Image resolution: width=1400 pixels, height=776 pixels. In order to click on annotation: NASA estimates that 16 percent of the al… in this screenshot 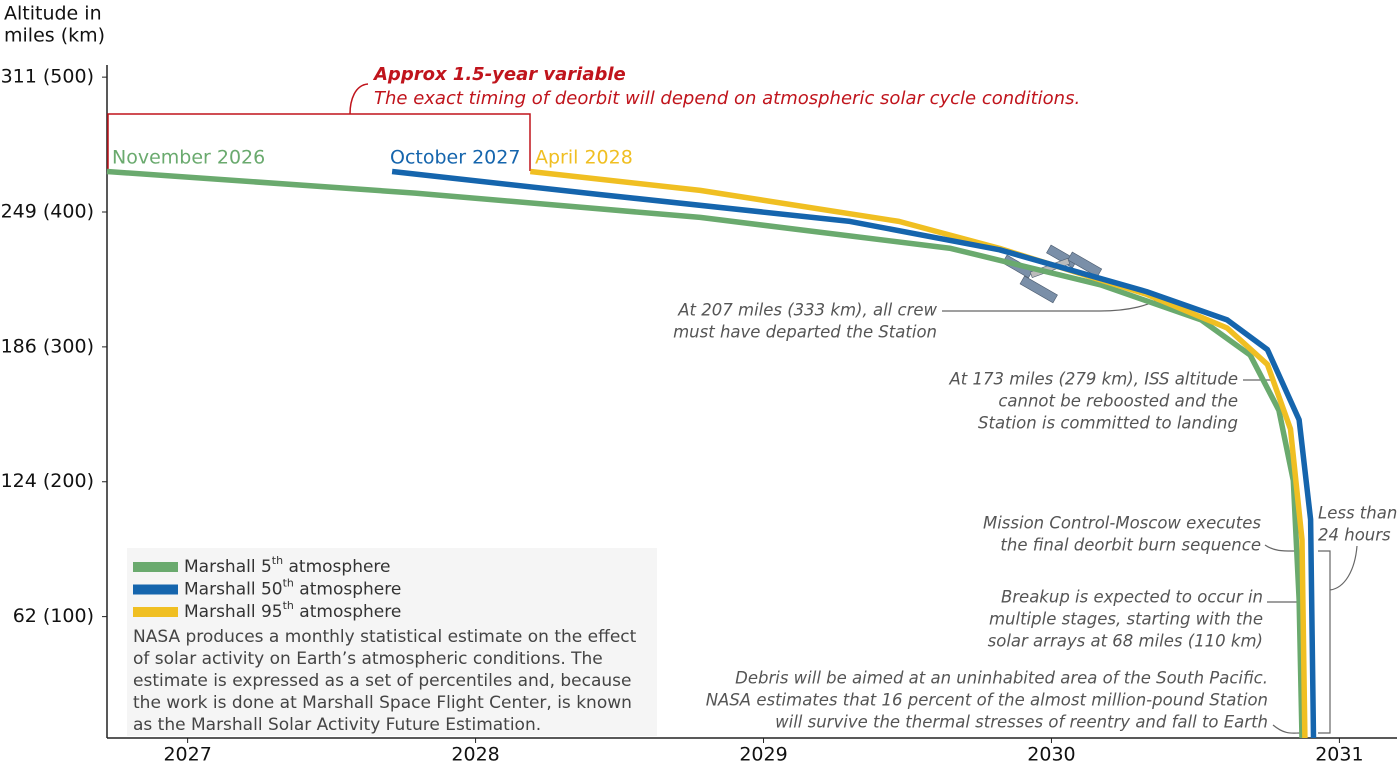, I will do `click(987, 700)`.